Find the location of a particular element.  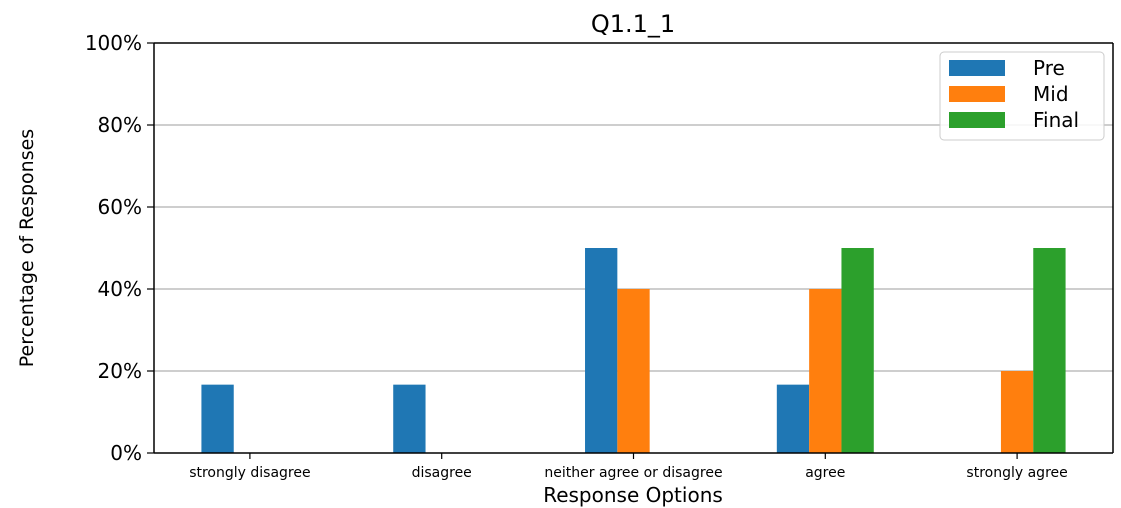

x-tick-label: agree is located at coordinates (825, 473).